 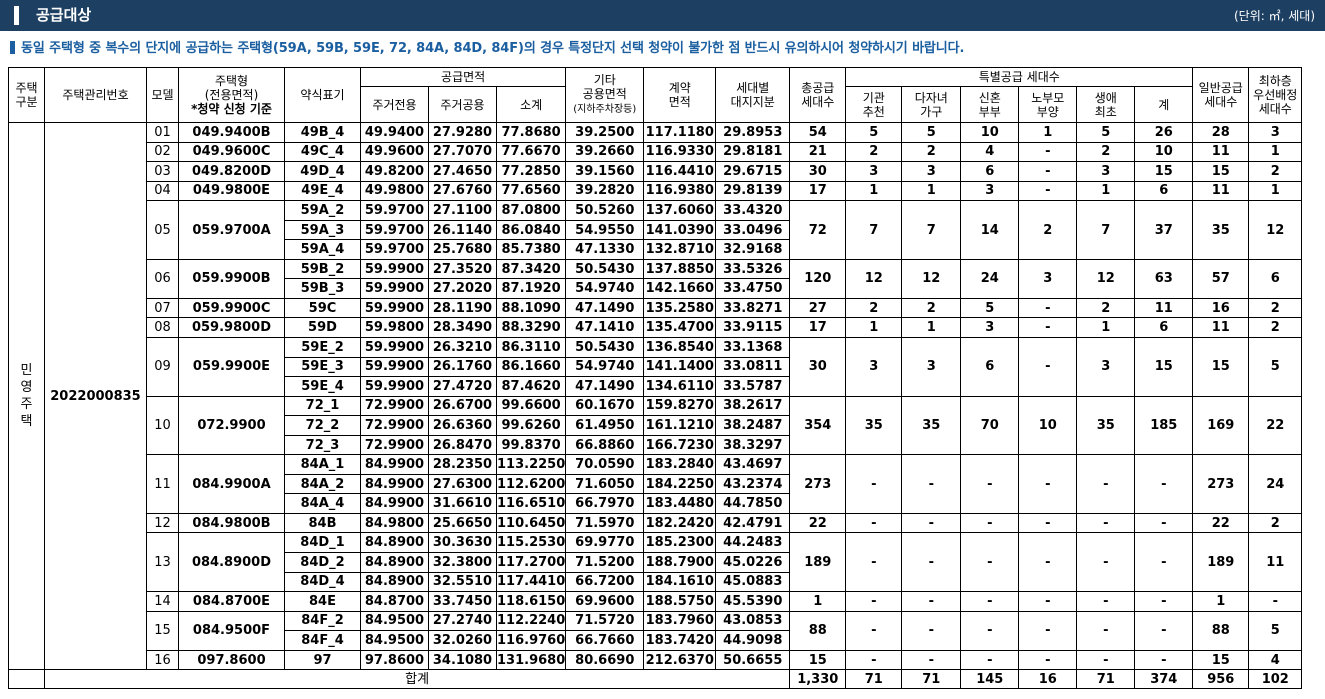 I want to click on land-share-cell-line: 33.0811, so click(x=753, y=367).